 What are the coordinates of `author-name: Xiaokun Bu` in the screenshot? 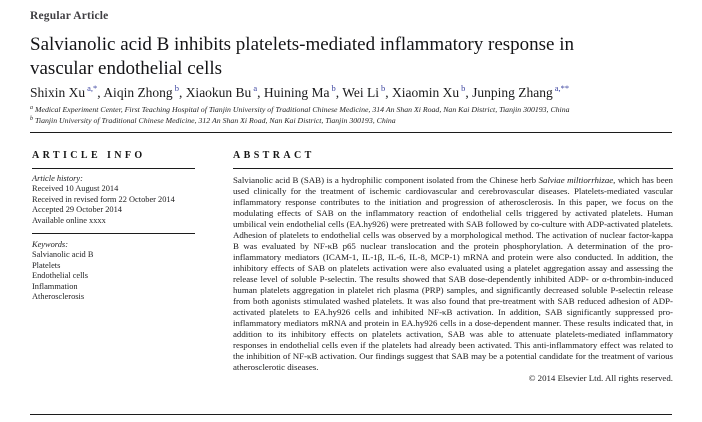 It's located at (218, 92).